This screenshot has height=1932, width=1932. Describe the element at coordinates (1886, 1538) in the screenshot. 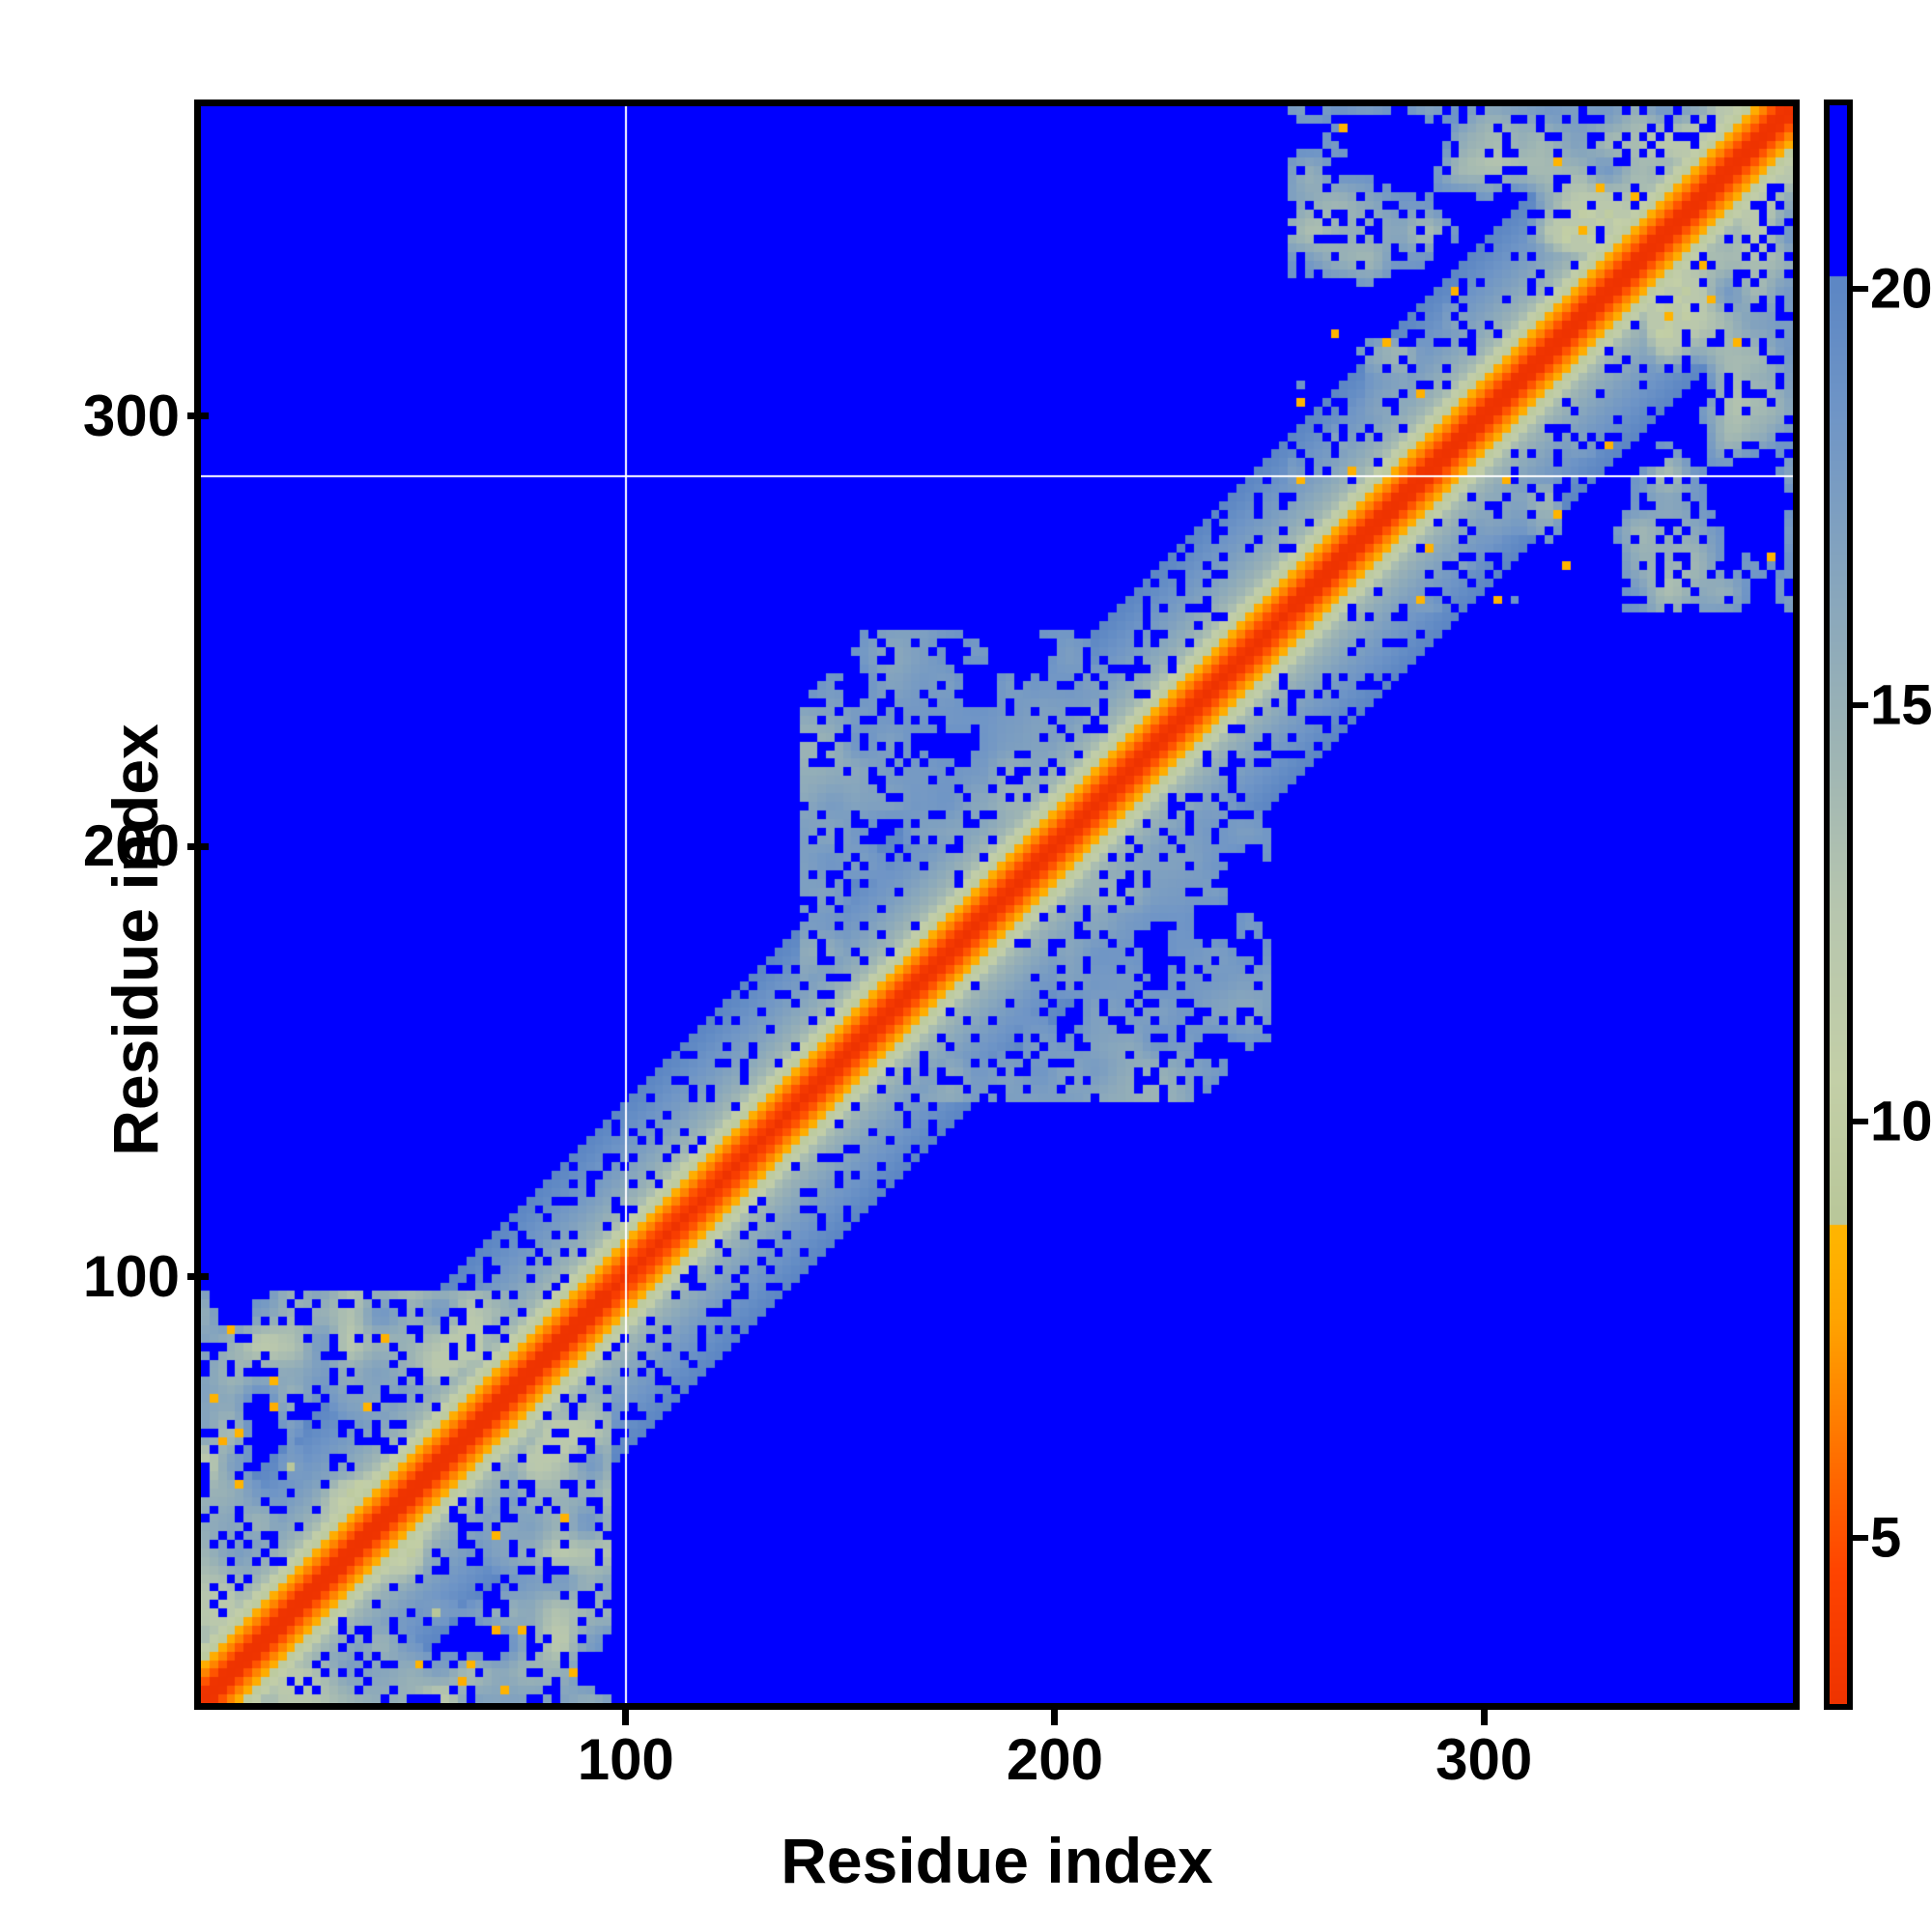

I see `colorbar-tick-label-5: 5` at that location.